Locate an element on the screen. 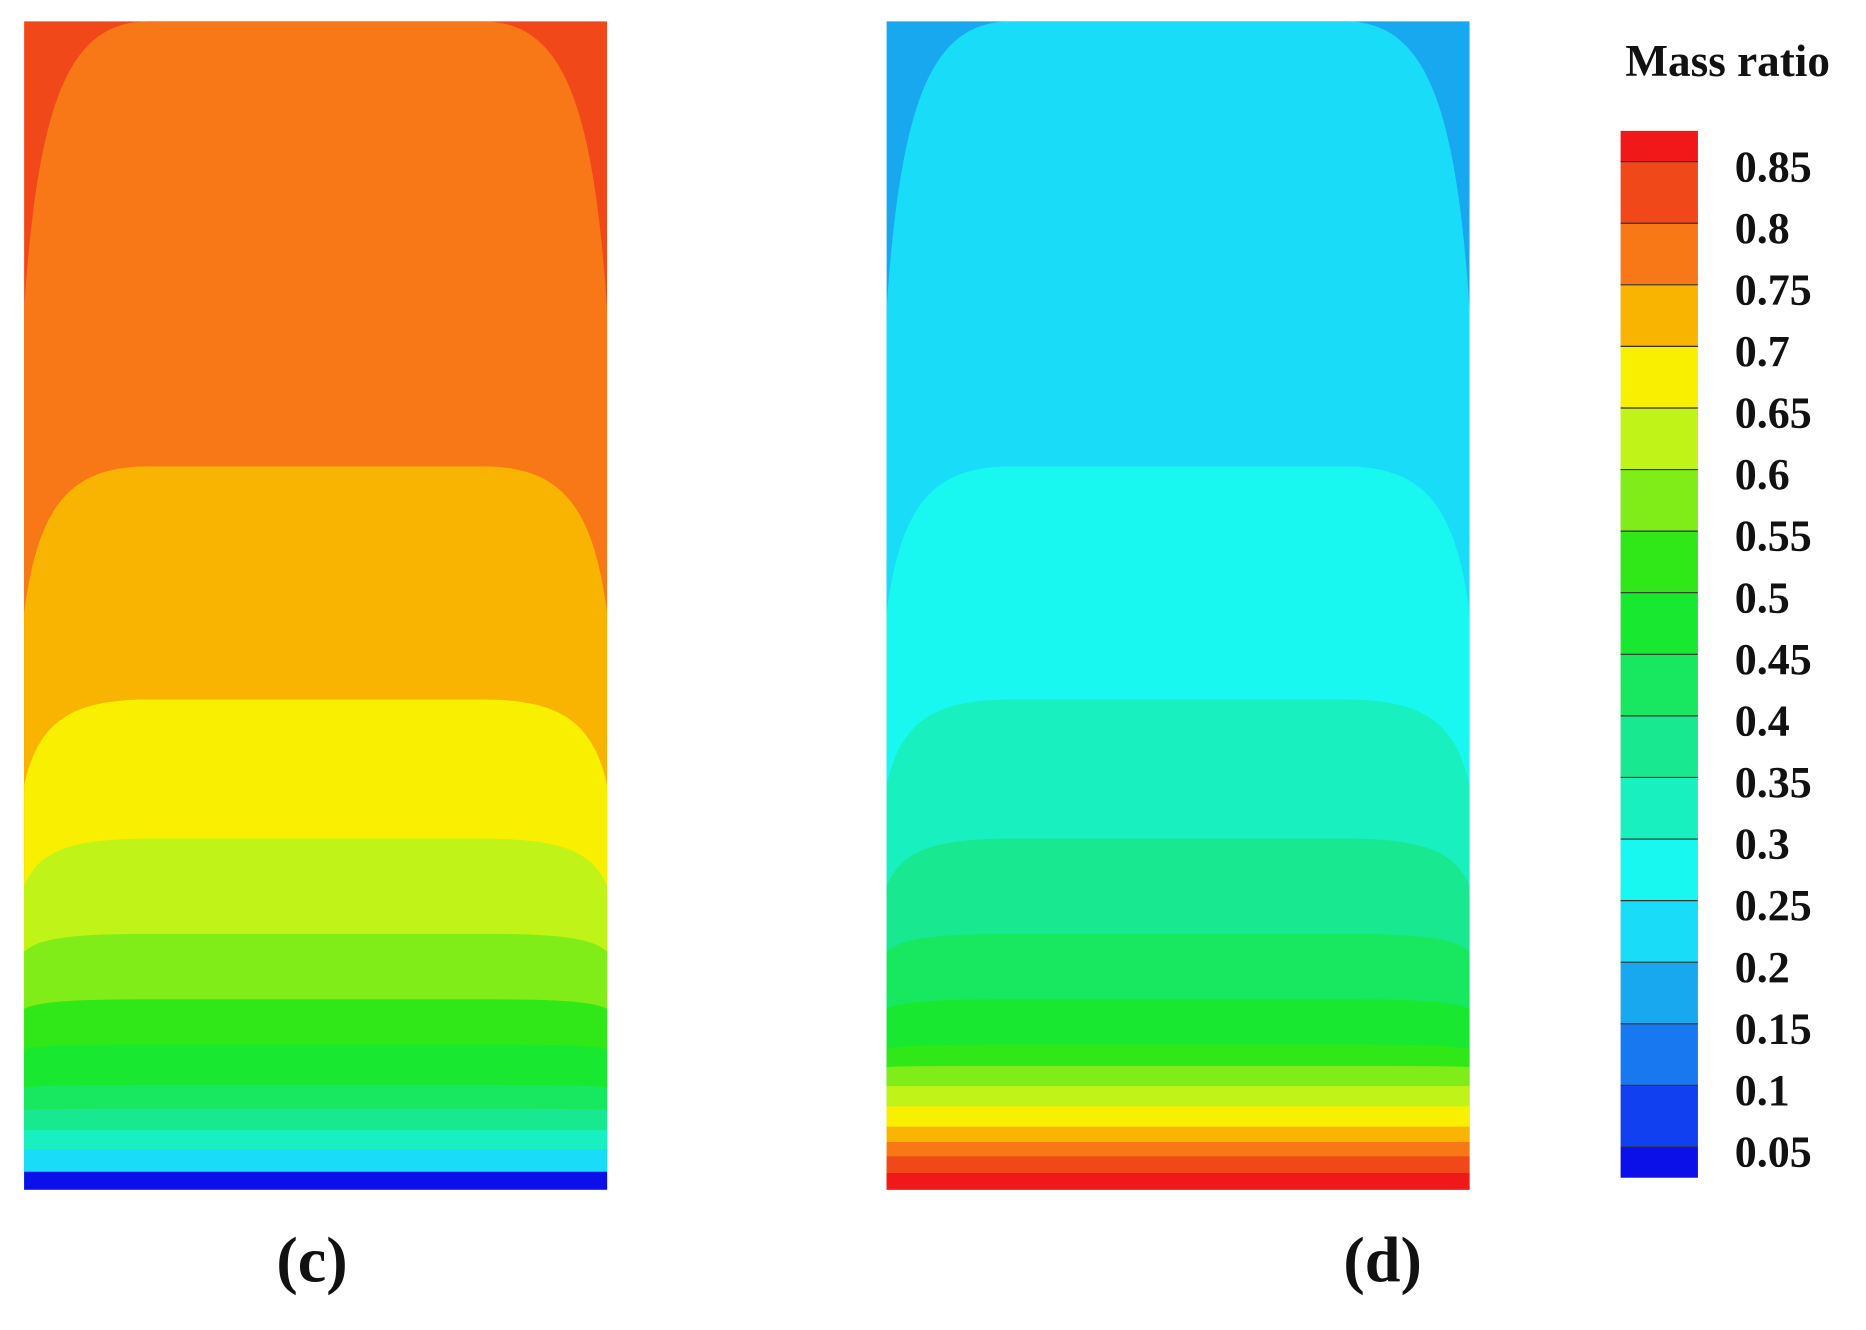  colorbar-tick-label: 0.7 is located at coordinates (1762, 351).